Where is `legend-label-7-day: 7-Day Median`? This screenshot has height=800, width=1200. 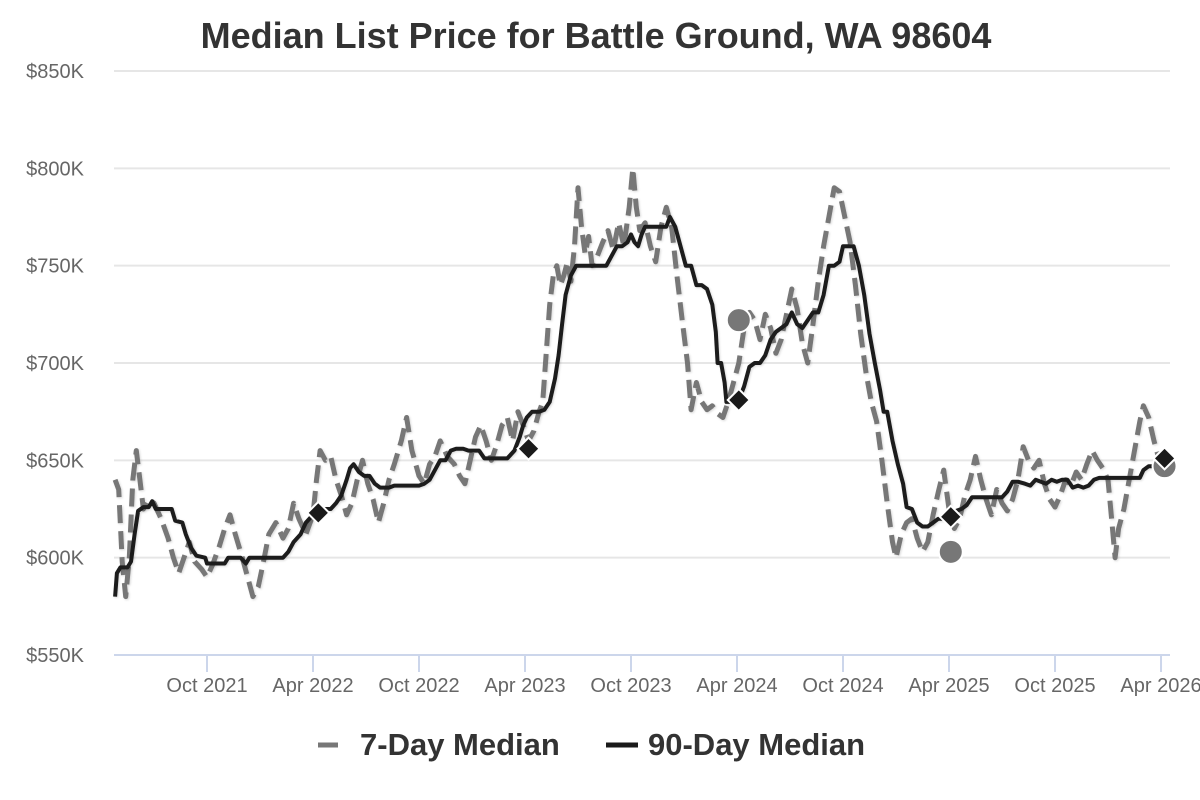 legend-label-7-day: 7-Day Median is located at coordinates (460, 744).